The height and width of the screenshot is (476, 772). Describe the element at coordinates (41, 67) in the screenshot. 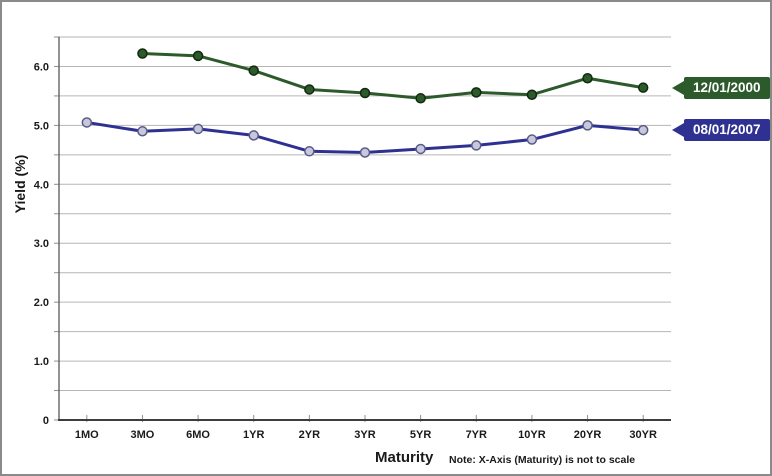

I see `y-tick-label: 6.0` at that location.